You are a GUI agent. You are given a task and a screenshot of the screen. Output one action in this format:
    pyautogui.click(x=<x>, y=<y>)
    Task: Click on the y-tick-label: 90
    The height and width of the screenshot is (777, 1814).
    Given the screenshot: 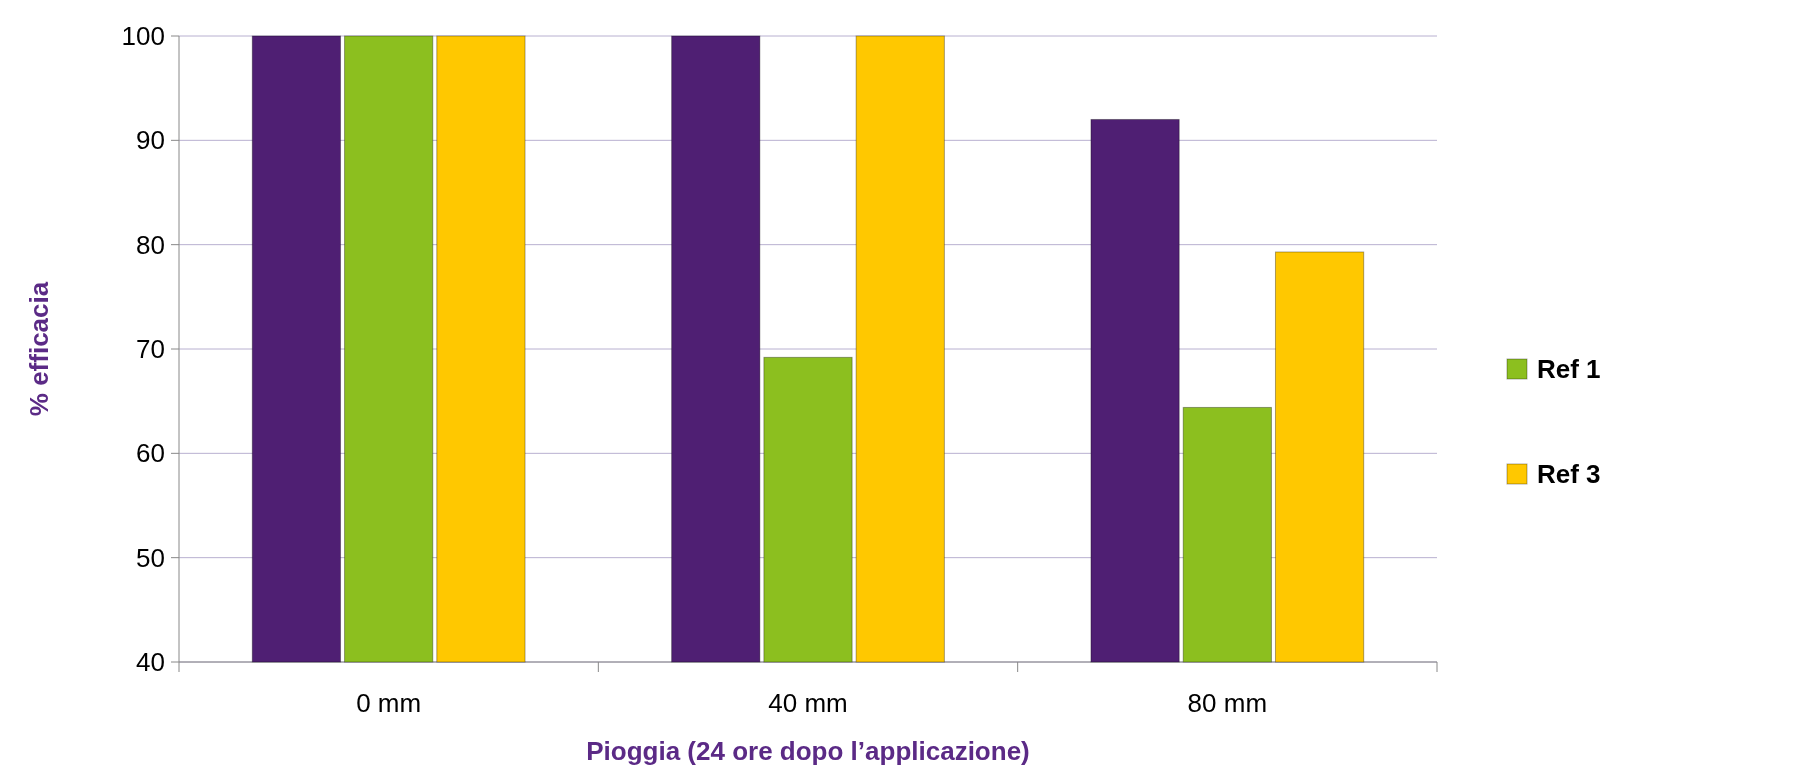 What is the action you would take?
    pyautogui.click(x=150, y=140)
    